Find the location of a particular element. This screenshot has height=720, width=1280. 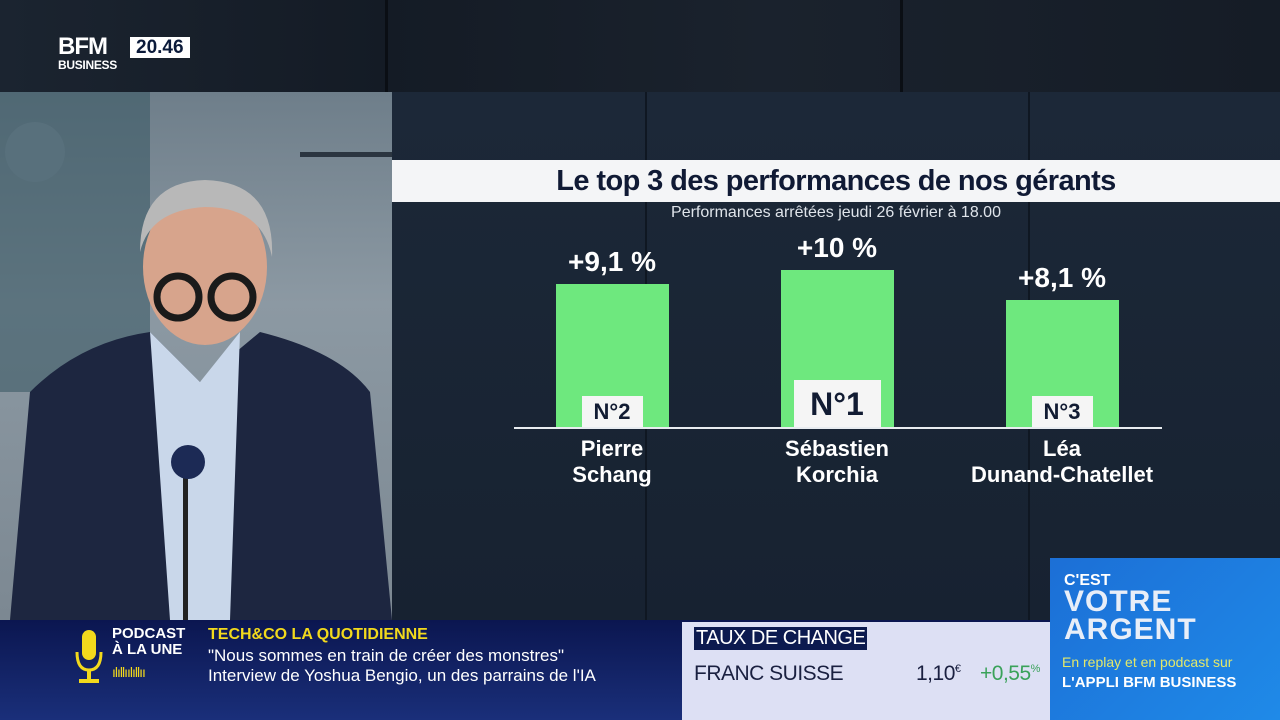

promo-title: VOTRE ARGENT is located at coordinates (1130, 615).